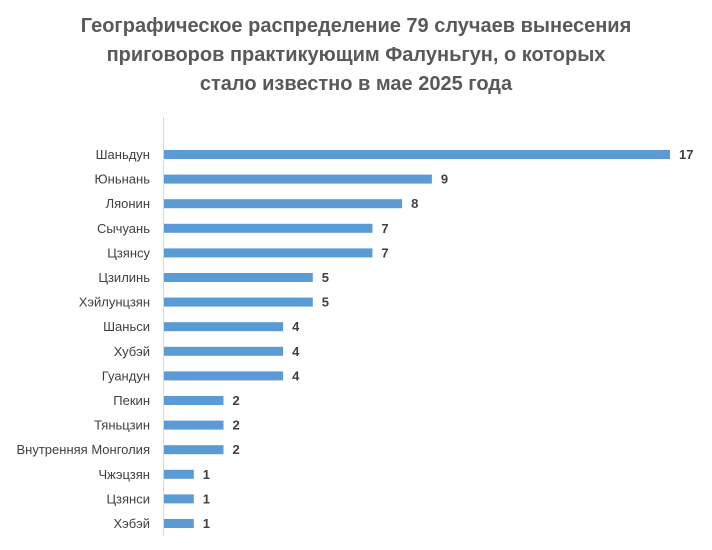 This screenshot has height=550, width=712. Describe the element at coordinates (114, 302) in the screenshot. I see `category-label-6: Хэйлунцзян` at that location.